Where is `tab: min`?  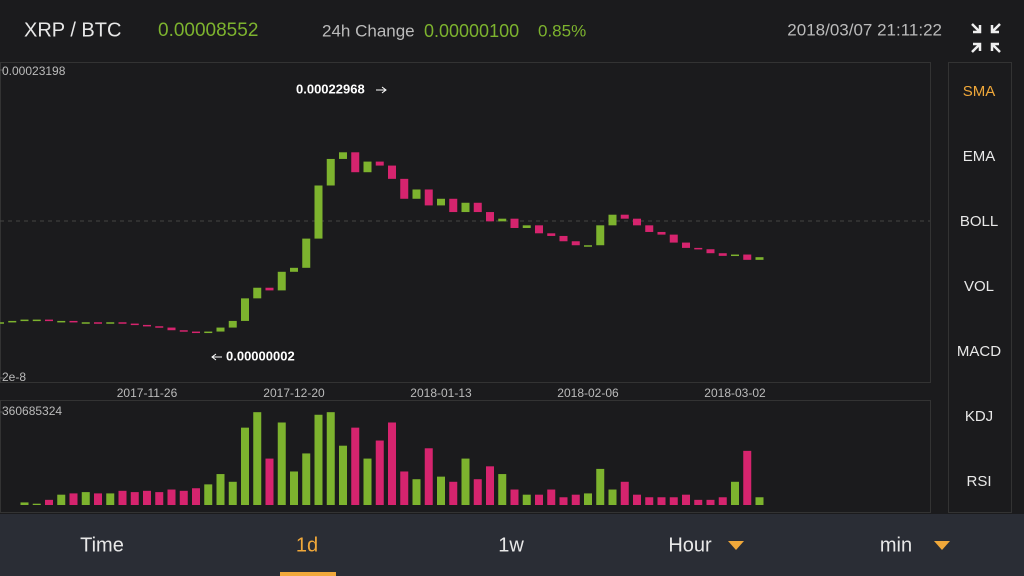 tab: min is located at coordinates (896, 545).